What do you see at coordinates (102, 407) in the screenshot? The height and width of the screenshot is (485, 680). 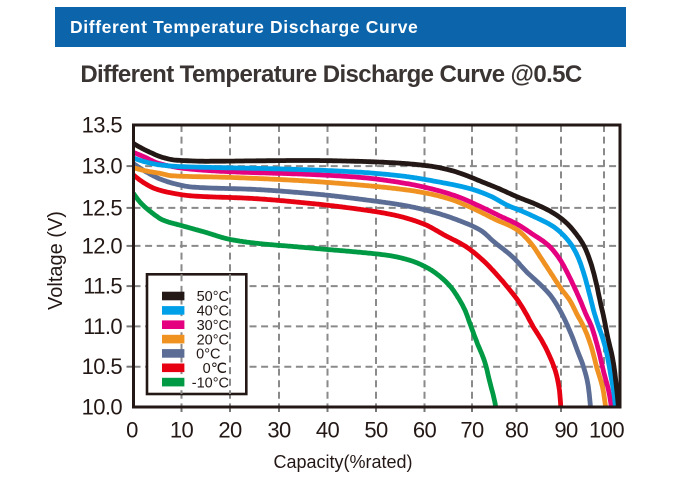 I see `svg-text: 10.0` at bounding box center [102, 407].